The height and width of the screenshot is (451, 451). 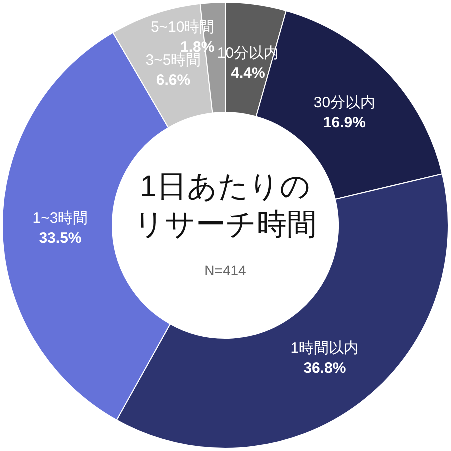 What do you see at coordinates (248, 73) in the screenshot?
I see `data-label: 4.4%` at bounding box center [248, 73].